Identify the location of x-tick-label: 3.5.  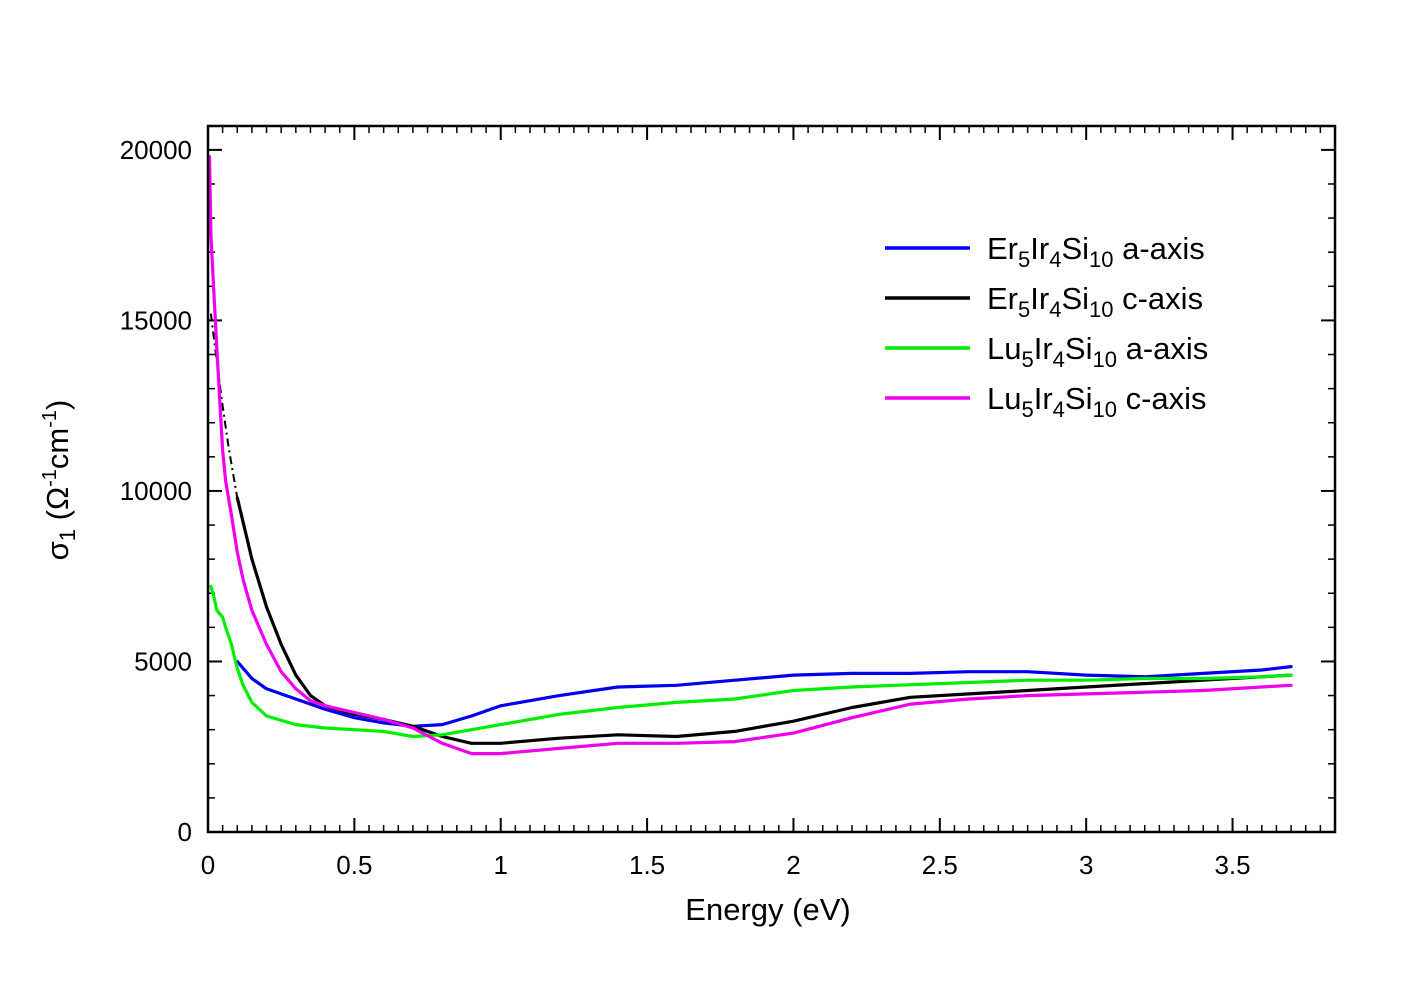
(1232, 865).